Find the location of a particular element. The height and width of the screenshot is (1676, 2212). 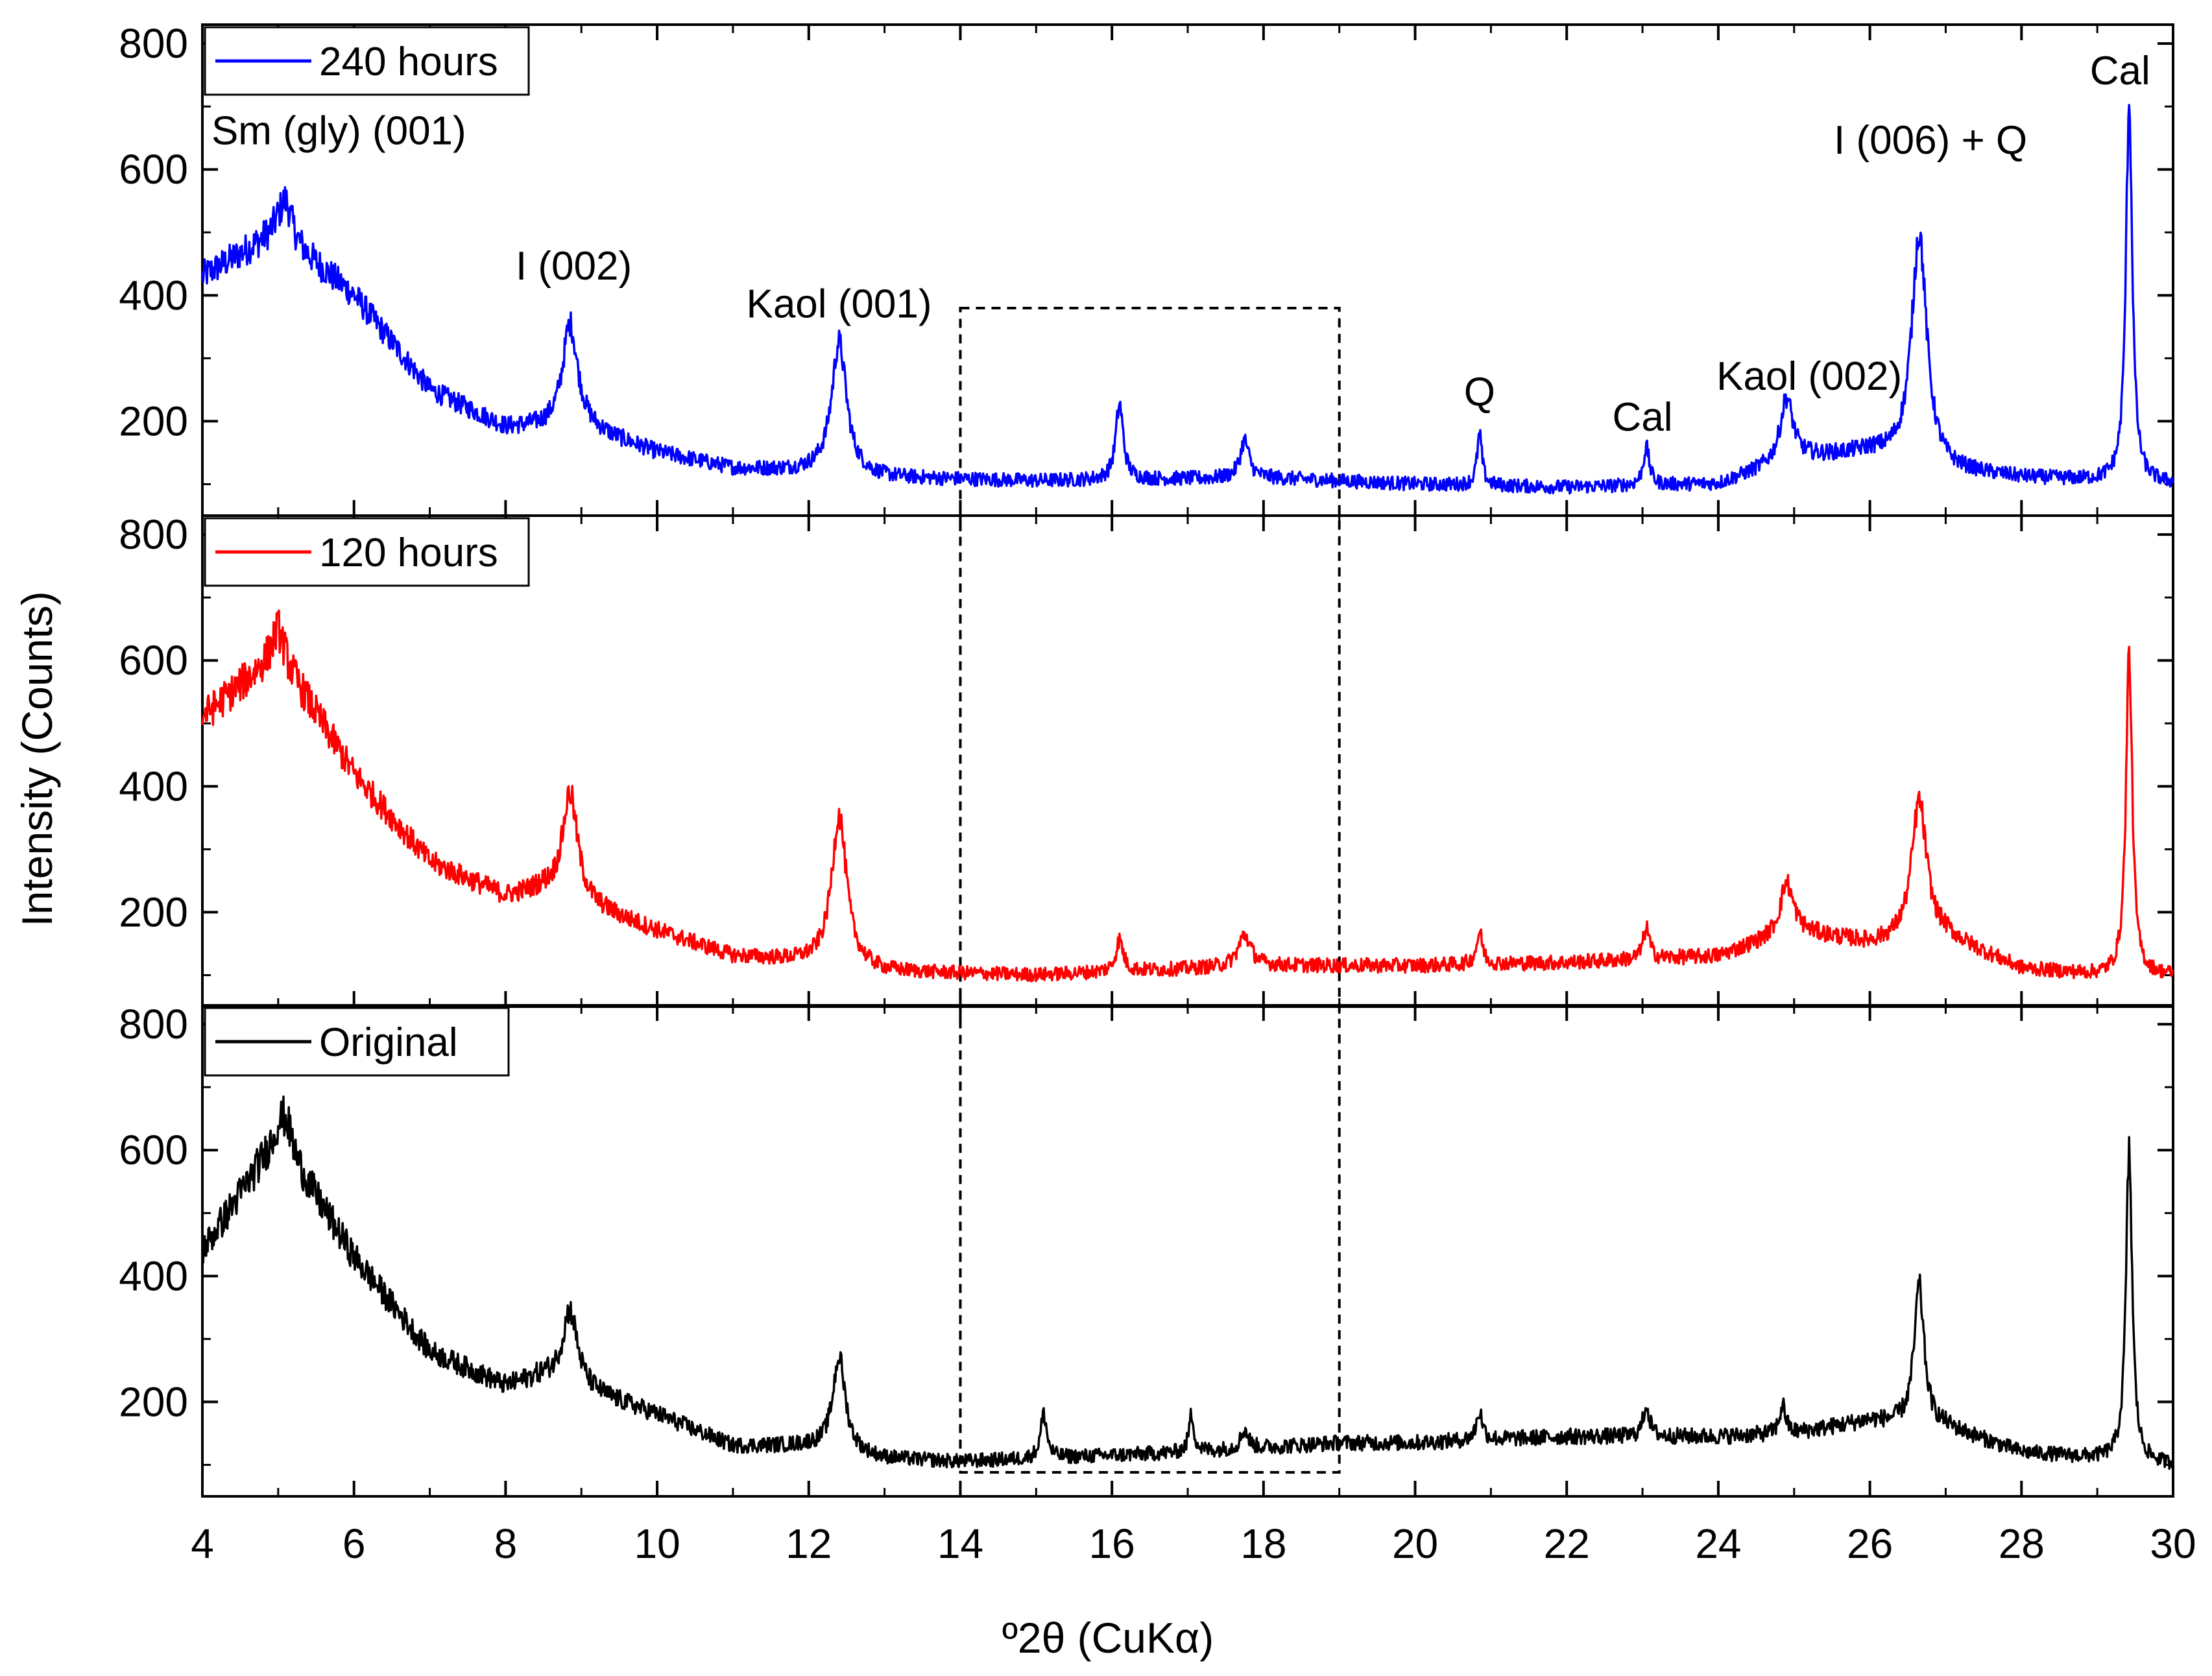

legend-label: 120 hours is located at coordinates (408, 553).